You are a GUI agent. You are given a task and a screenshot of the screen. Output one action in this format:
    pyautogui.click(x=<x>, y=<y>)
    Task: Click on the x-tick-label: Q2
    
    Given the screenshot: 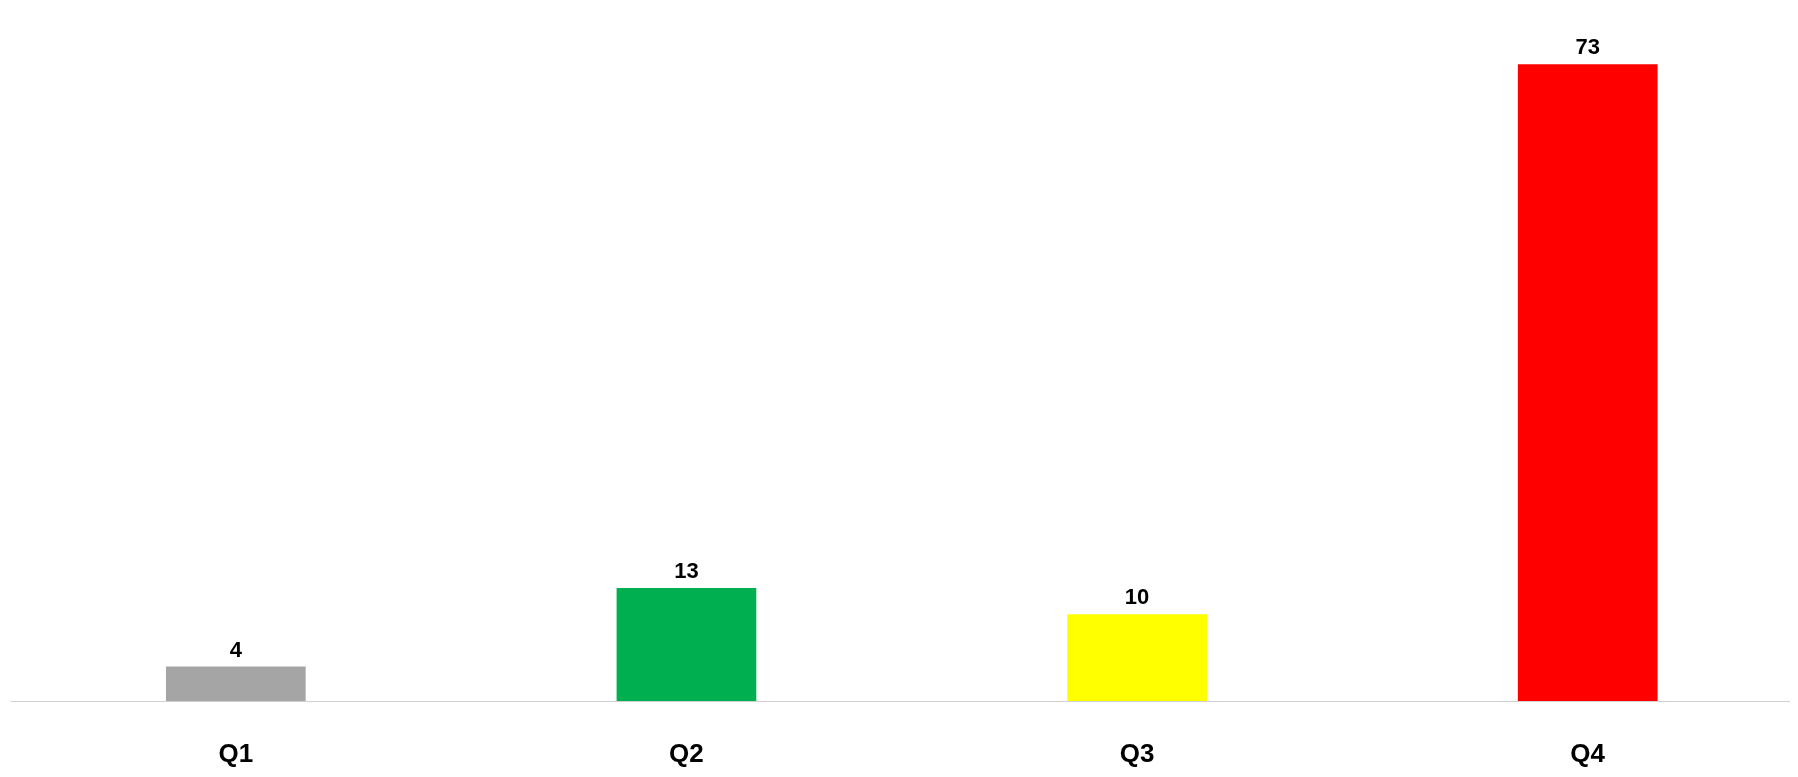 What is the action you would take?
    pyautogui.click(x=686, y=752)
    